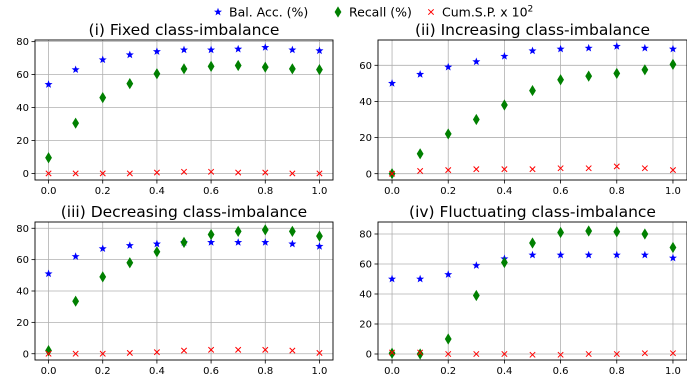 The width and height of the screenshot is (687, 380). I want to click on legend-marker-recall, so click(338, 12).